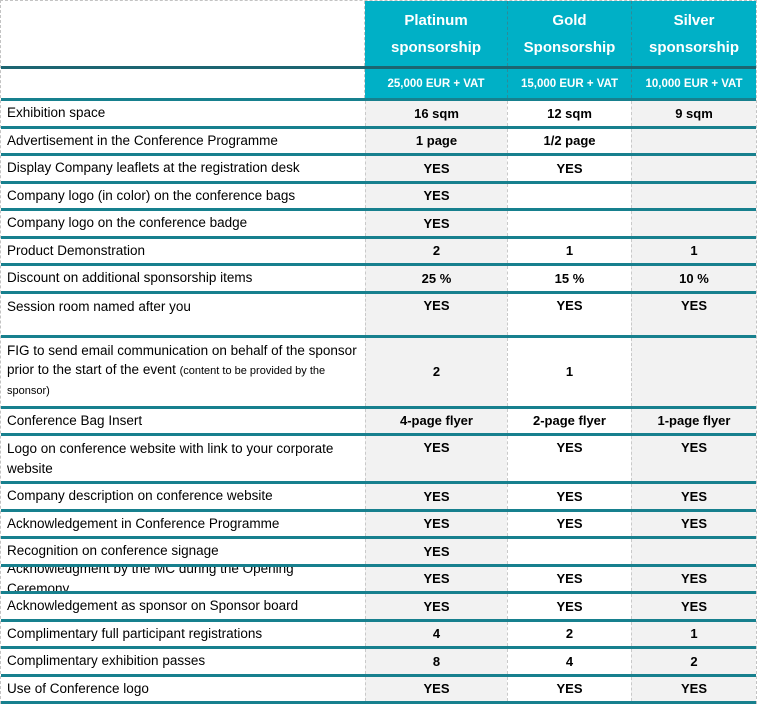 The width and height of the screenshot is (757, 708). I want to click on feature-label-text: Conference Bag Insert, so click(75, 420).